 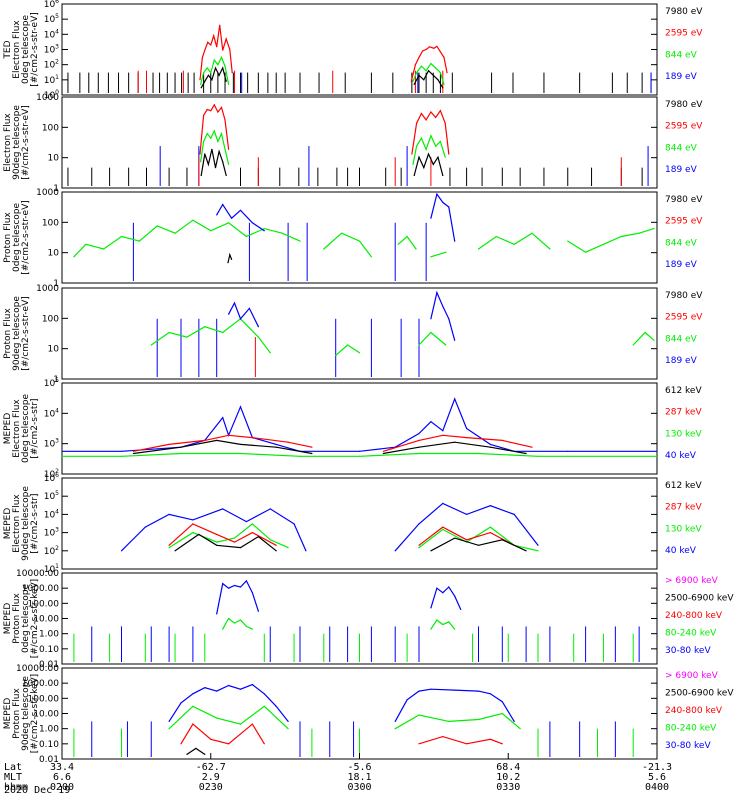 I want to click on legend-entry: 189 eV, so click(x=681, y=170).